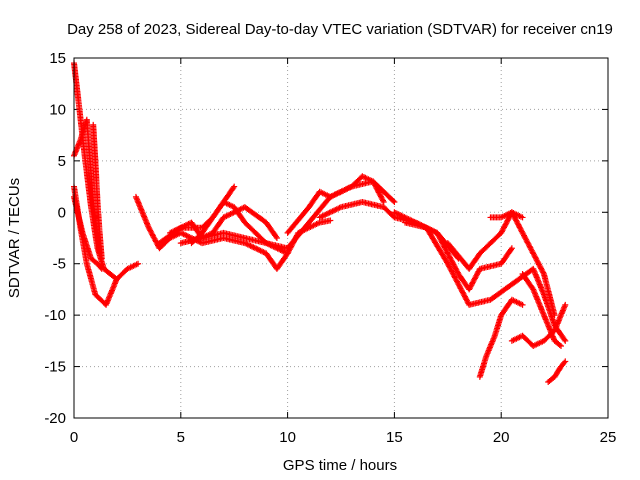  Describe the element at coordinates (57, 58) in the screenshot. I see `y-tick-label: 15` at that location.